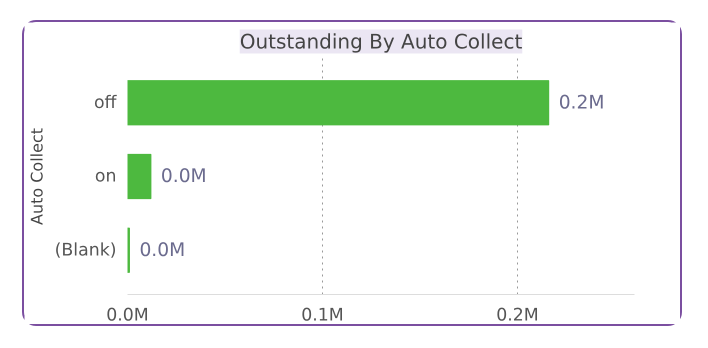 The width and height of the screenshot is (708, 348). Describe the element at coordinates (37, 176) in the screenshot. I see `y-axis-title: Auto Collect` at that location.